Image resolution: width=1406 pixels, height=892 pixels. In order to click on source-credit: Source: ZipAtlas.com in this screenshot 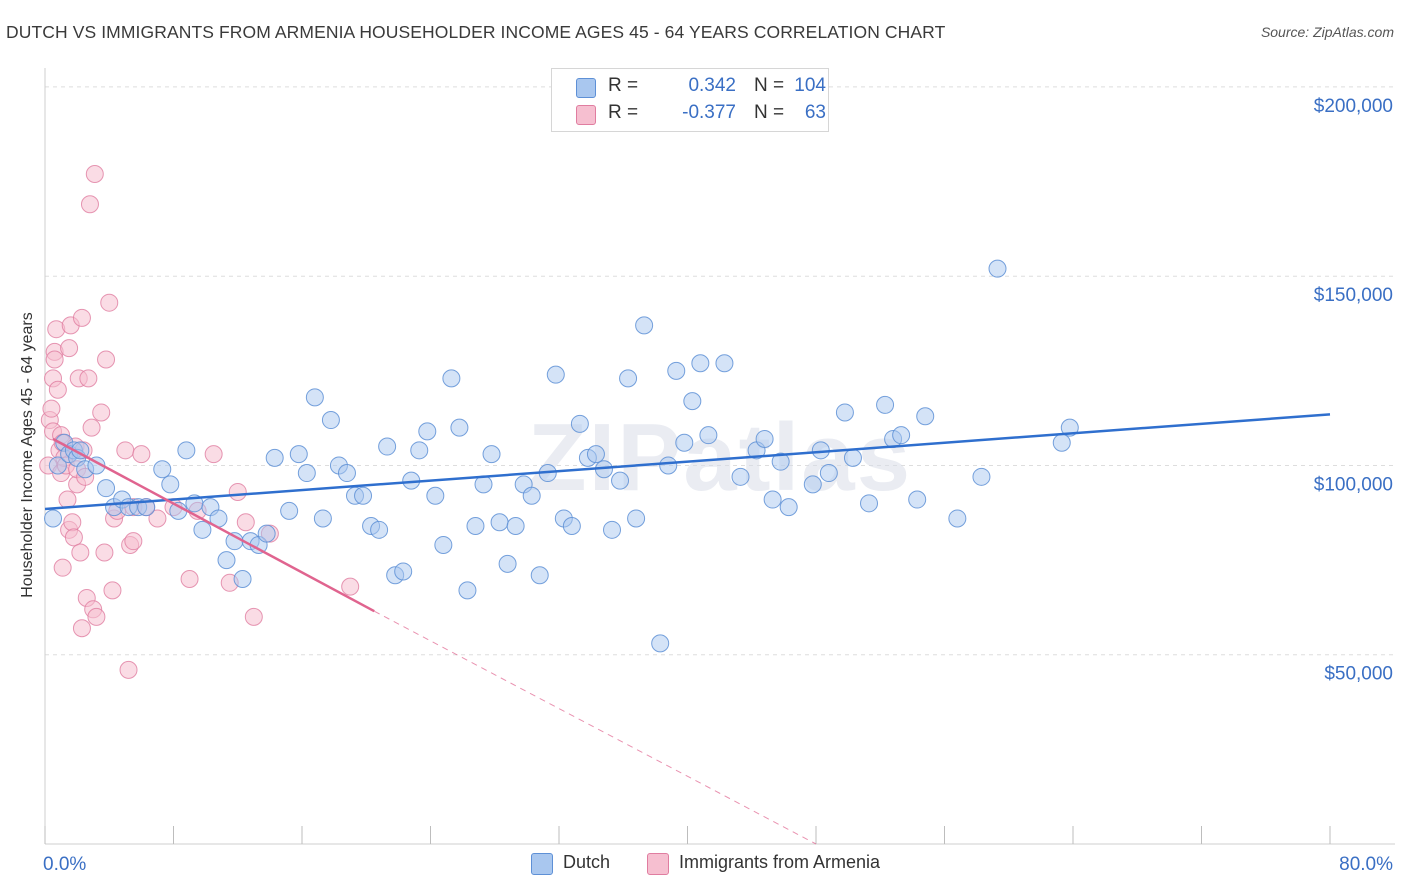, I will do `click(1327, 32)`.